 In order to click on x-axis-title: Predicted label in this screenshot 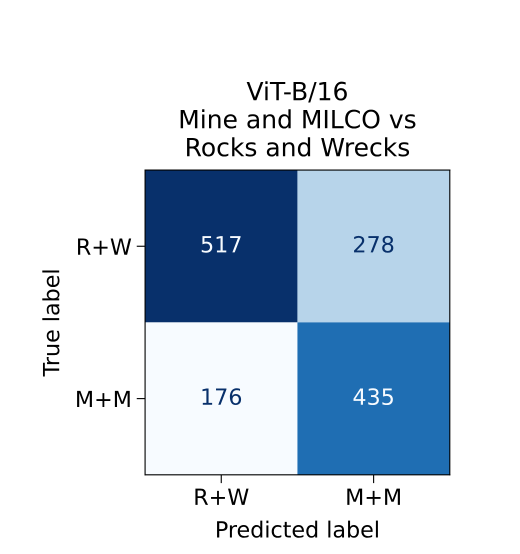, I will do `click(297, 529)`.